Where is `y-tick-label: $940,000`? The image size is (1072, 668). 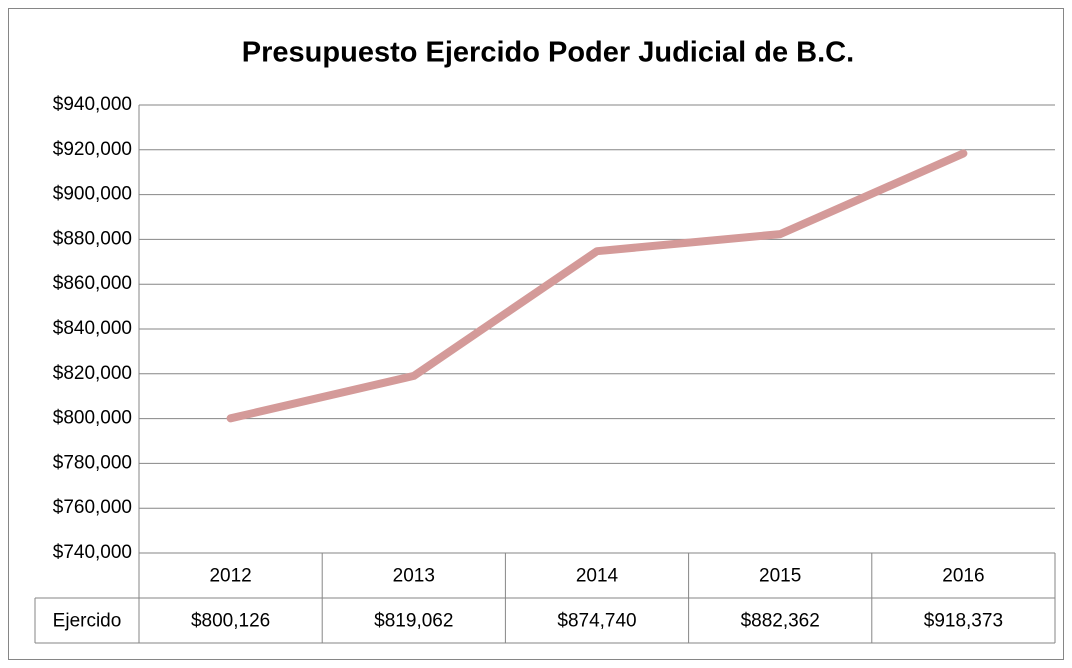 y-tick-label: $940,000 is located at coordinates (92, 104).